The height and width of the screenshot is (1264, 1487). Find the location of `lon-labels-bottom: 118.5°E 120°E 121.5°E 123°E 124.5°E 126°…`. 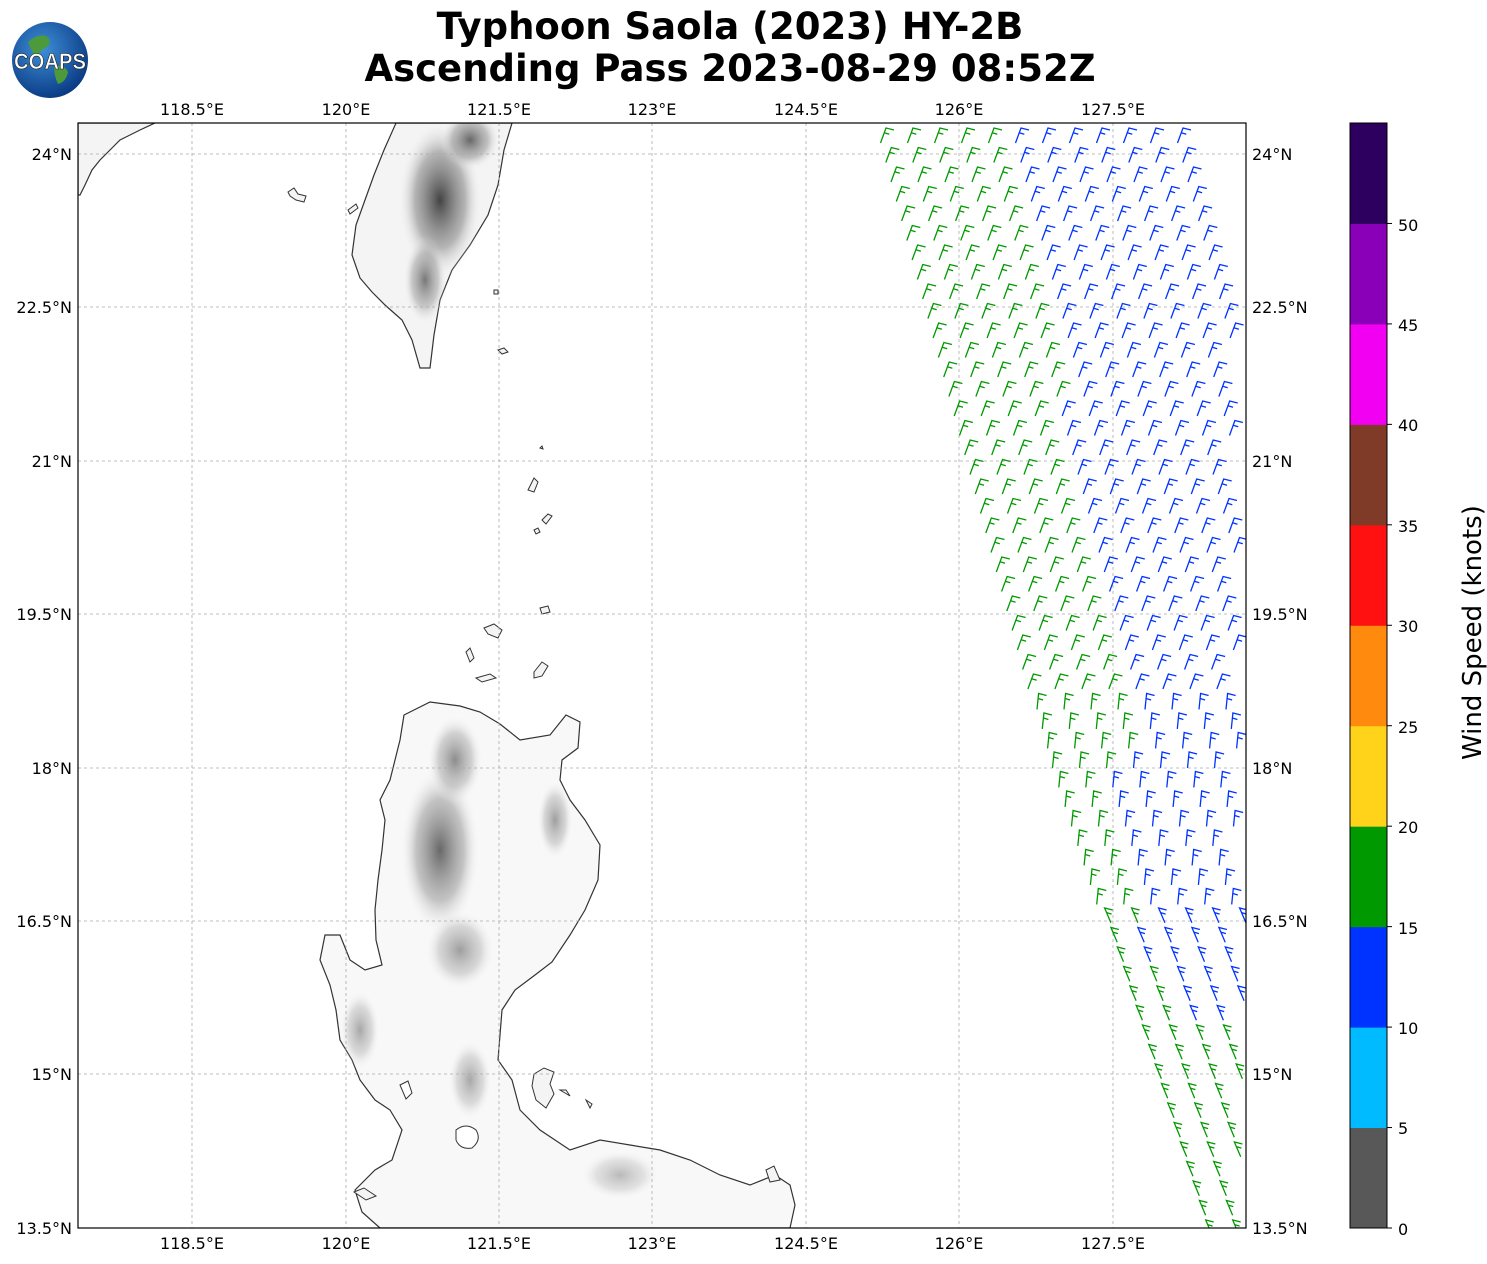

lon-labels-bottom: 118.5°E 120°E 121.5°E 123°E 124.5°E 126°… is located at coordinates (652, 1243).